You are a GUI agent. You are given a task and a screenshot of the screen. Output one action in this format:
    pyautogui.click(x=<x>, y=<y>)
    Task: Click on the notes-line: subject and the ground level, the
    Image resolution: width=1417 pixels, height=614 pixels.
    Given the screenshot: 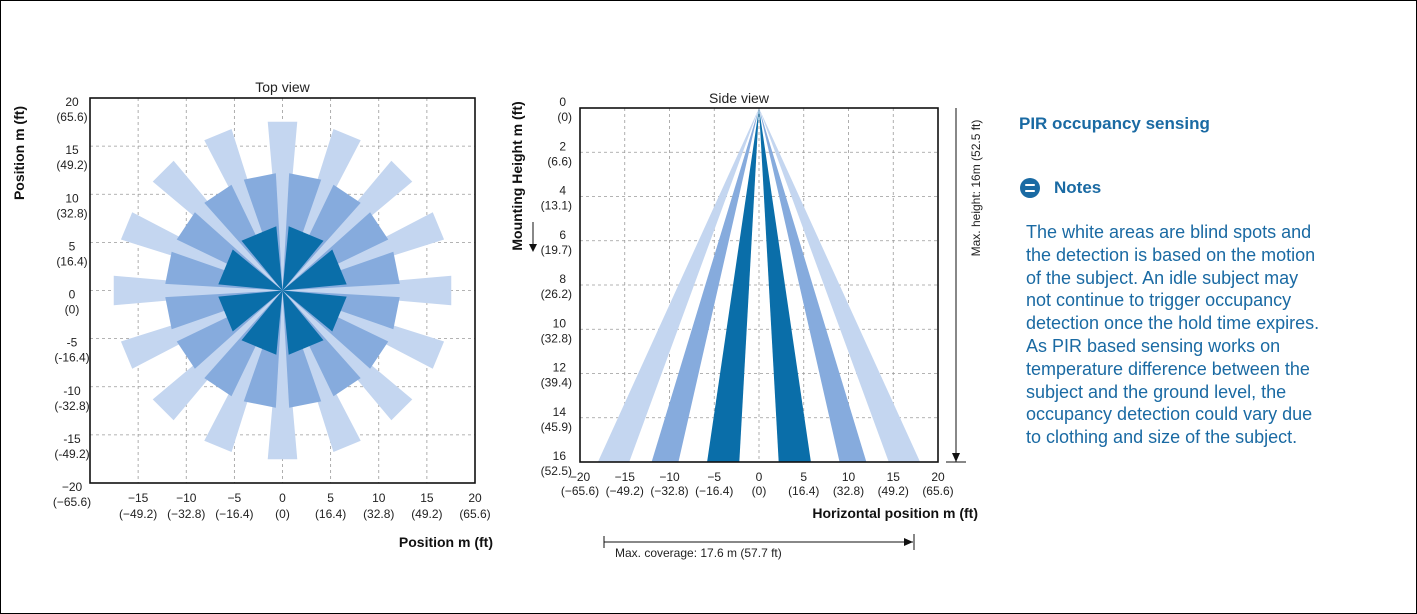 What is the action you would take?
    pyautogui.click(x=1156, y=391)
    